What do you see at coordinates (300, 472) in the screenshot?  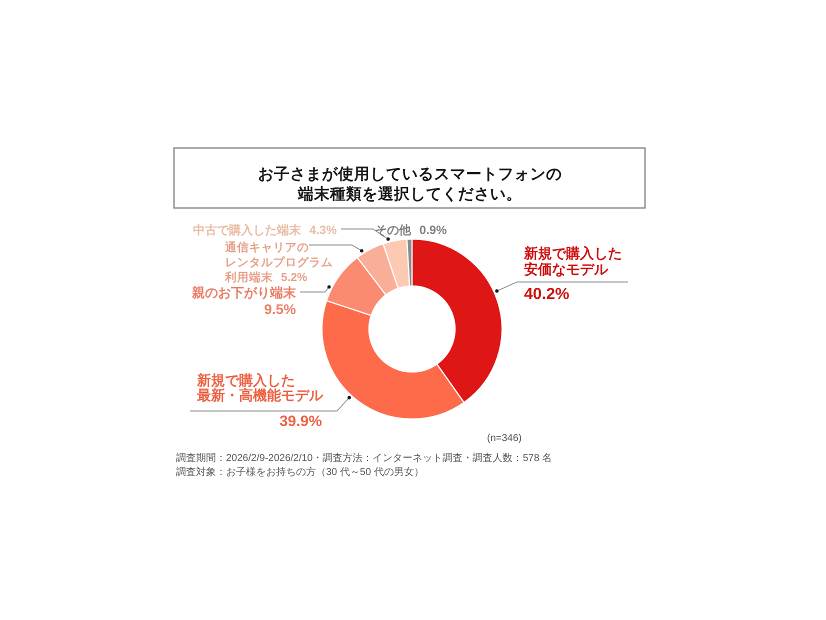 I see `annotation: 調査対象：お子様をお持ちの方（30 代～50 代の男女）` at bounding box center [300, 472].